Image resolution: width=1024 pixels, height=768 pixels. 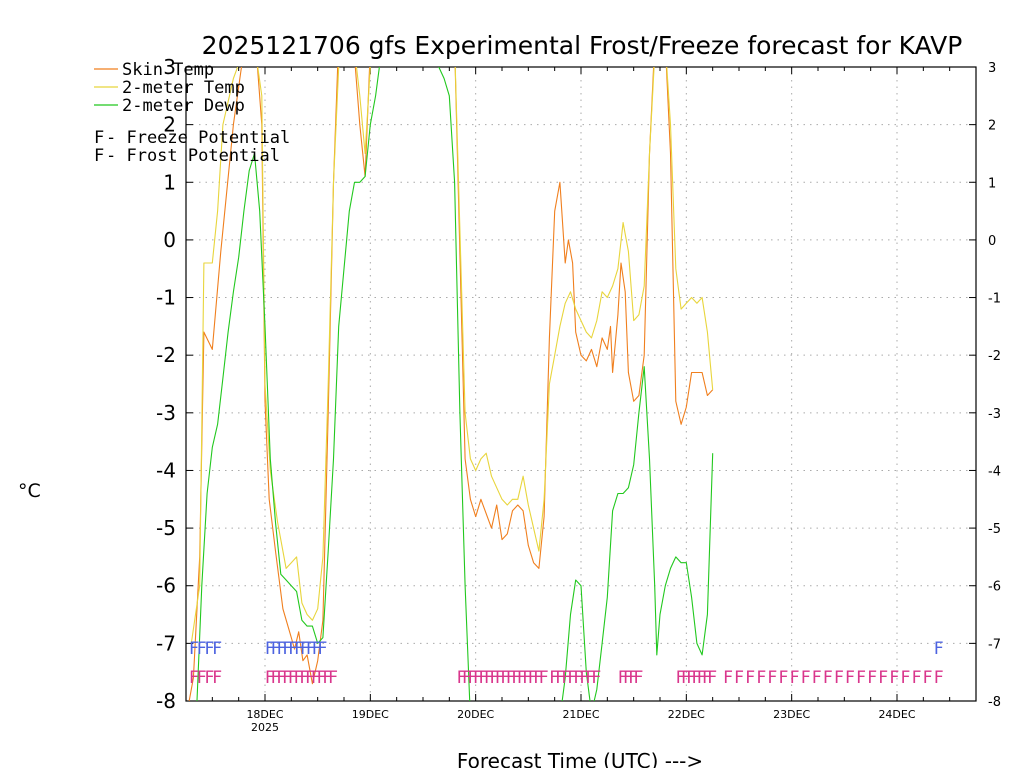 What do you see at coordinates (166, 298) in the screenshot?
I see `y-tick-label: -1` at bounding box center [166, 298].